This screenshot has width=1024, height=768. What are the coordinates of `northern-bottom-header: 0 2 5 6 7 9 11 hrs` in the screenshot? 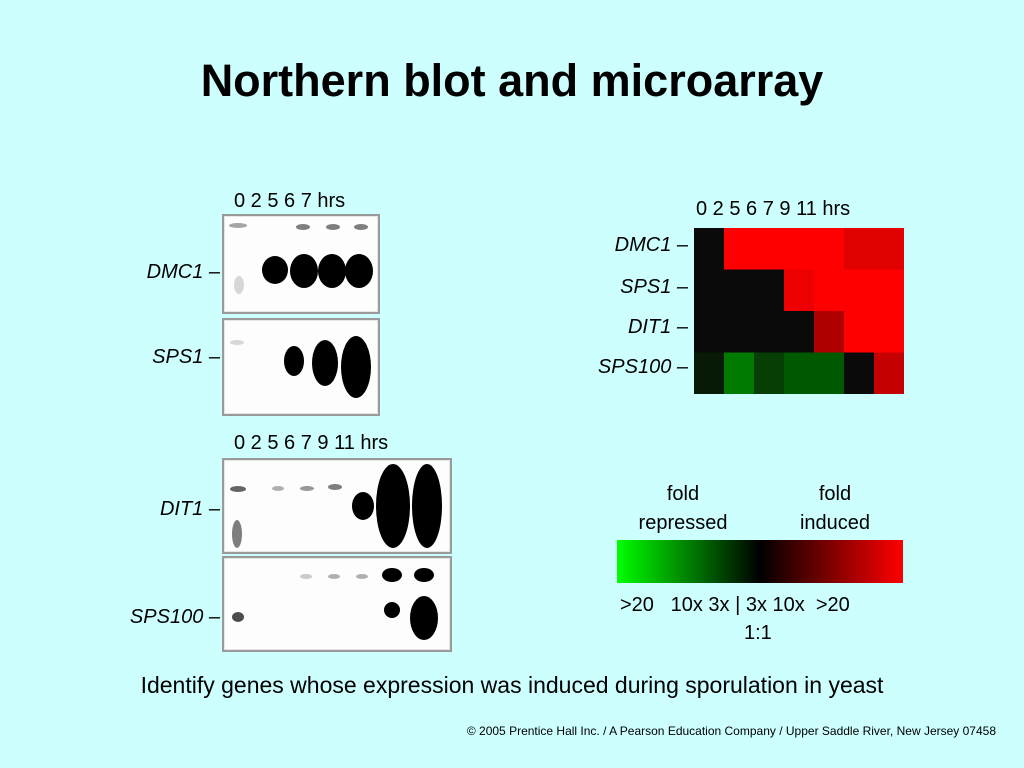 It's located at (311, 443).